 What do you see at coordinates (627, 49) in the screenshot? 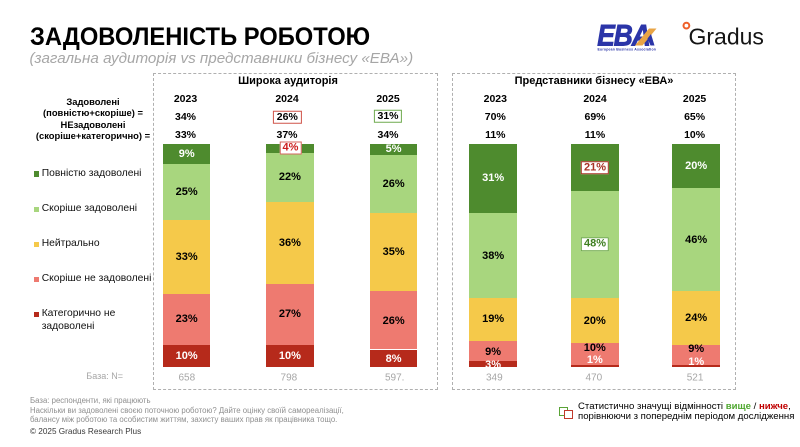
I see `svg-text: European Business Association` at bounding box center [627, 49].